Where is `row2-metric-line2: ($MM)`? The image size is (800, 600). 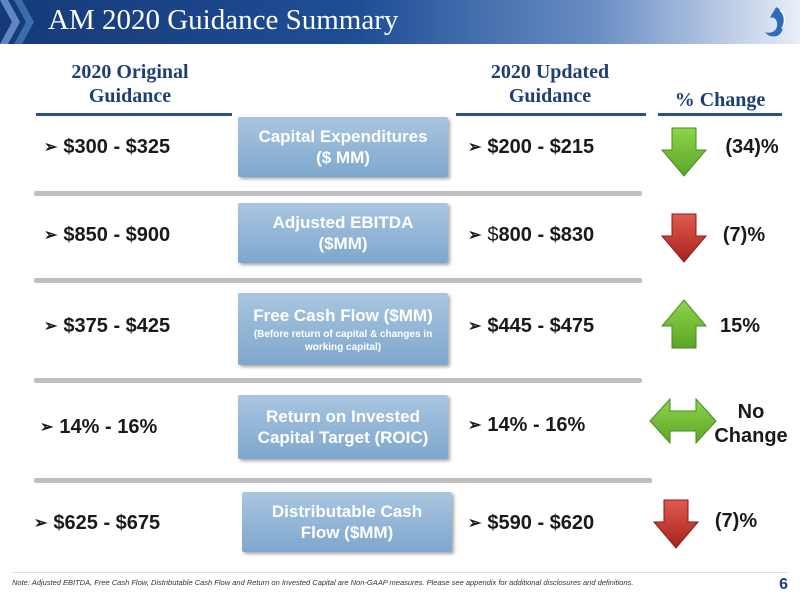 row2-metric-line2: ($MM) is located at coordinates (343, 243).